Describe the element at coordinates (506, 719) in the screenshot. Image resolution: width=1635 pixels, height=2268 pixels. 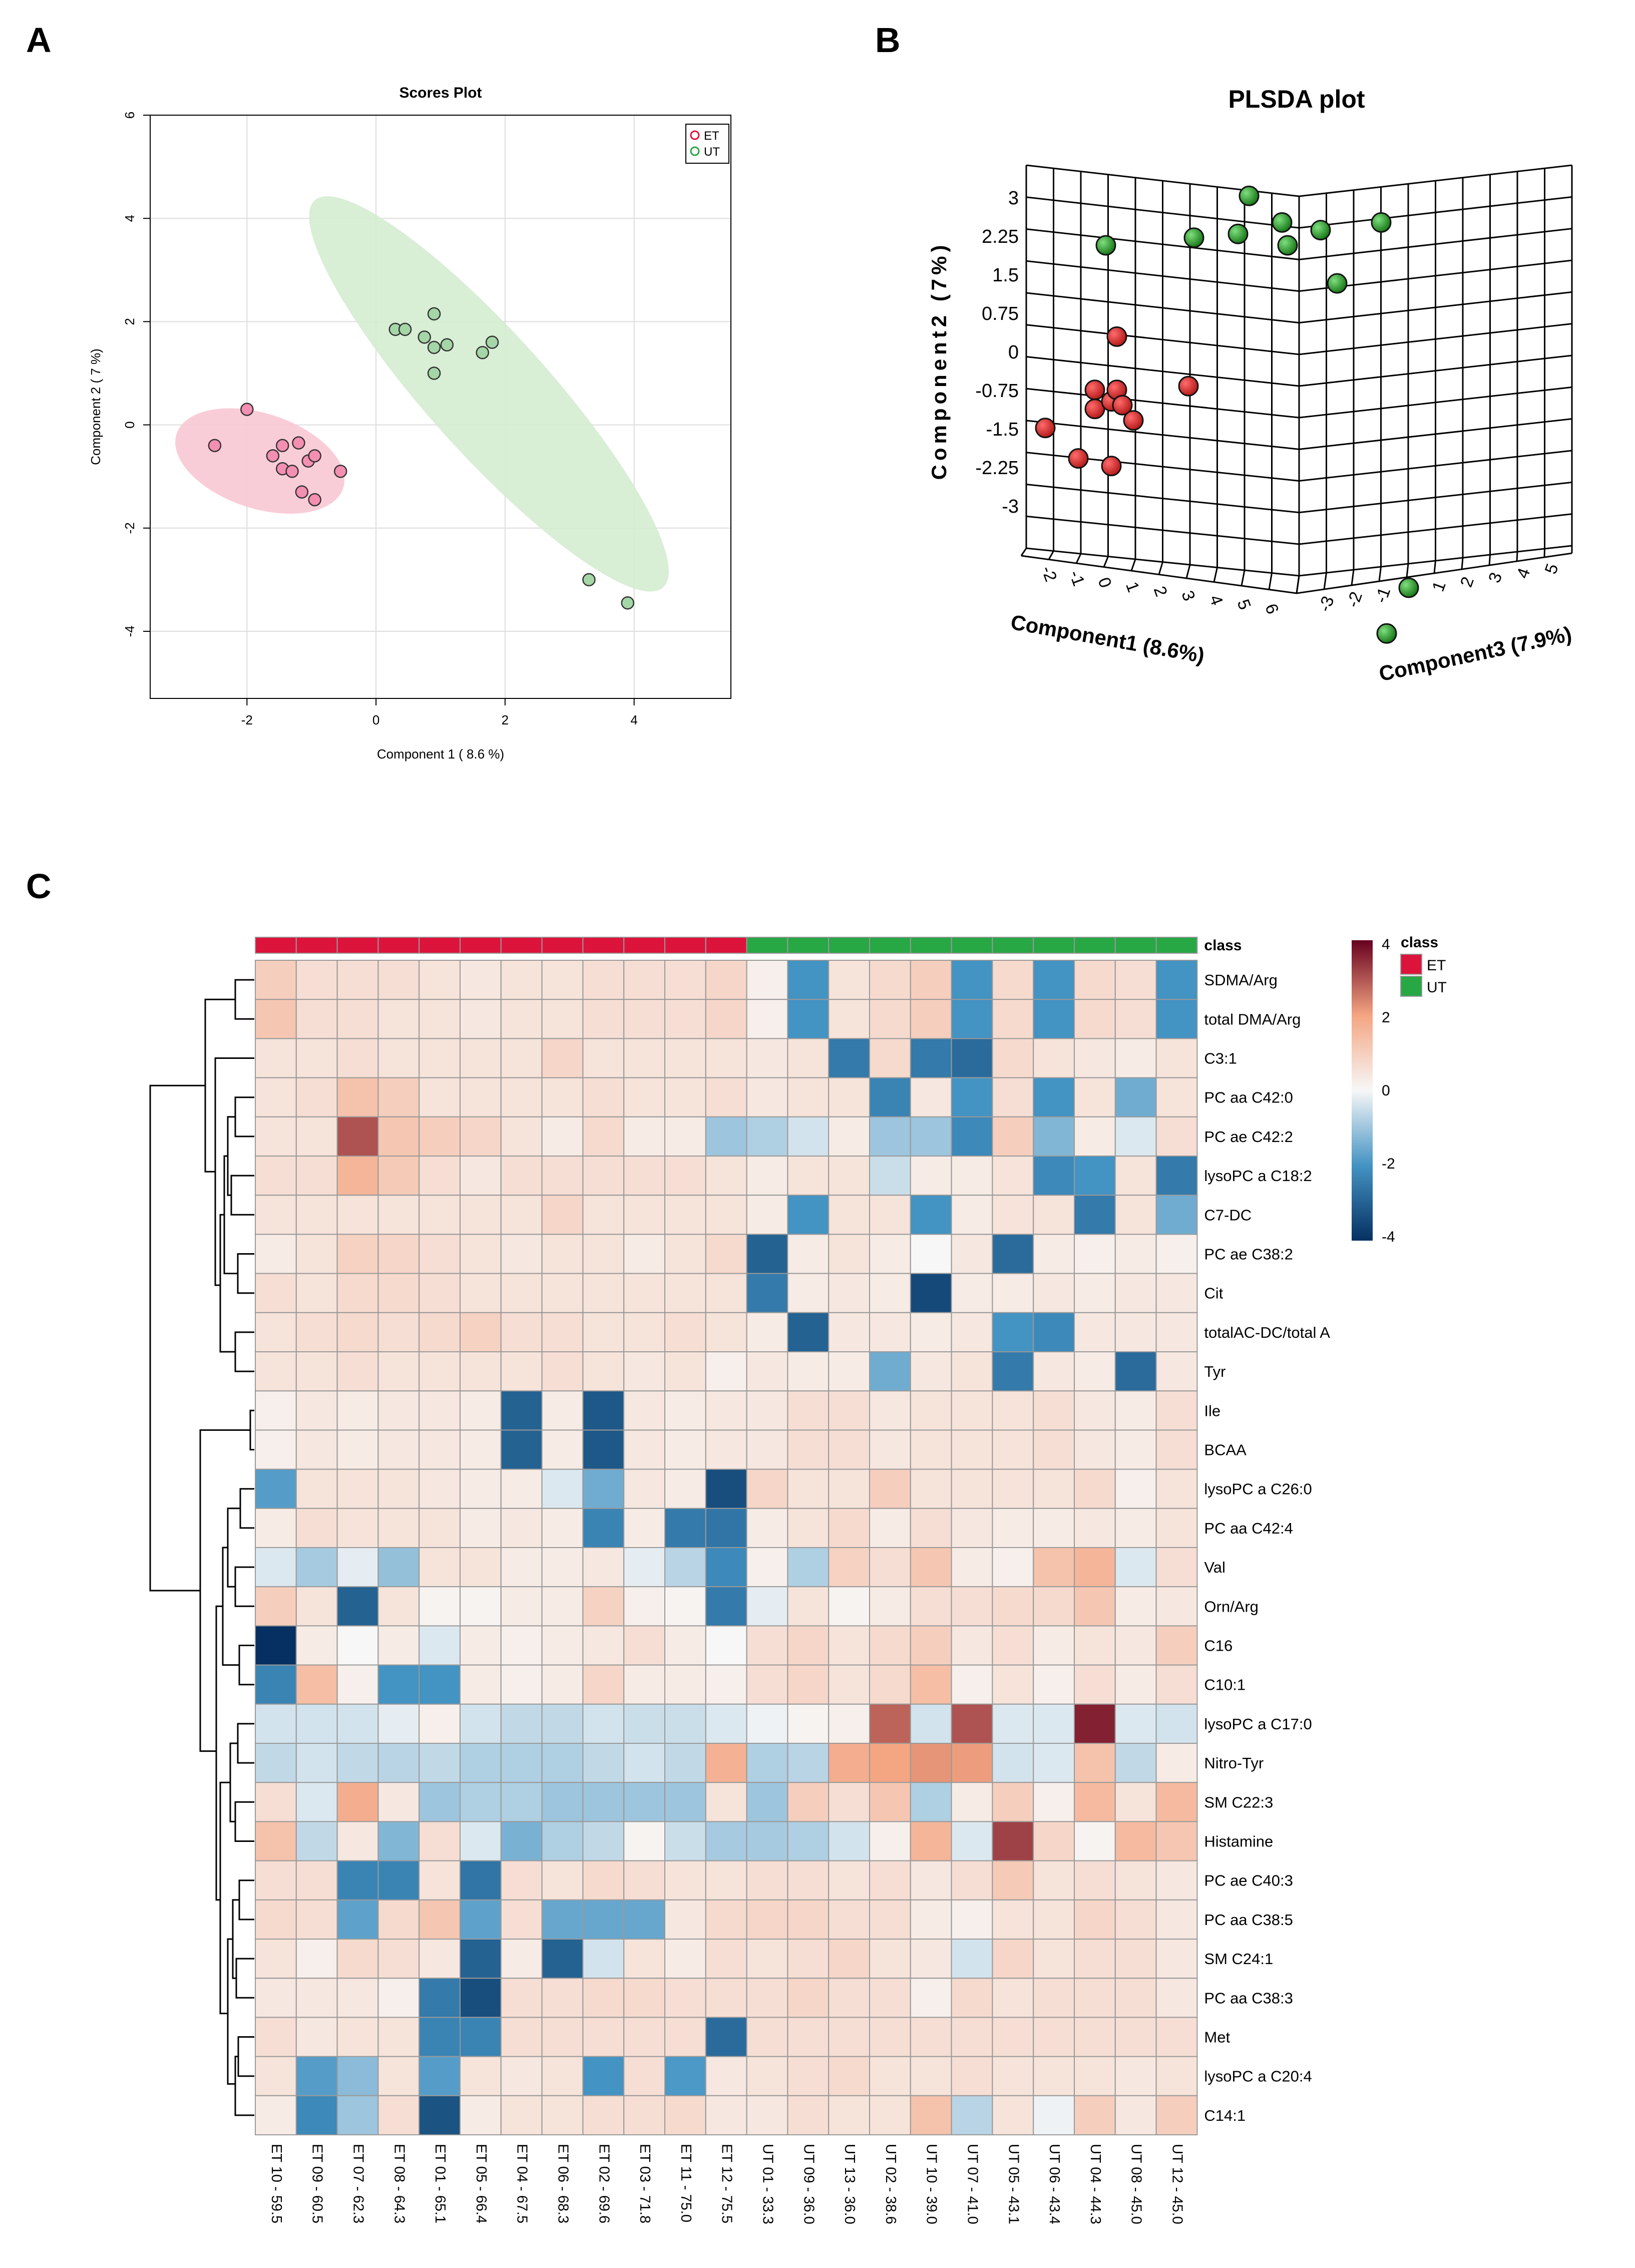
I see `x-tick-label: 2` at that location.